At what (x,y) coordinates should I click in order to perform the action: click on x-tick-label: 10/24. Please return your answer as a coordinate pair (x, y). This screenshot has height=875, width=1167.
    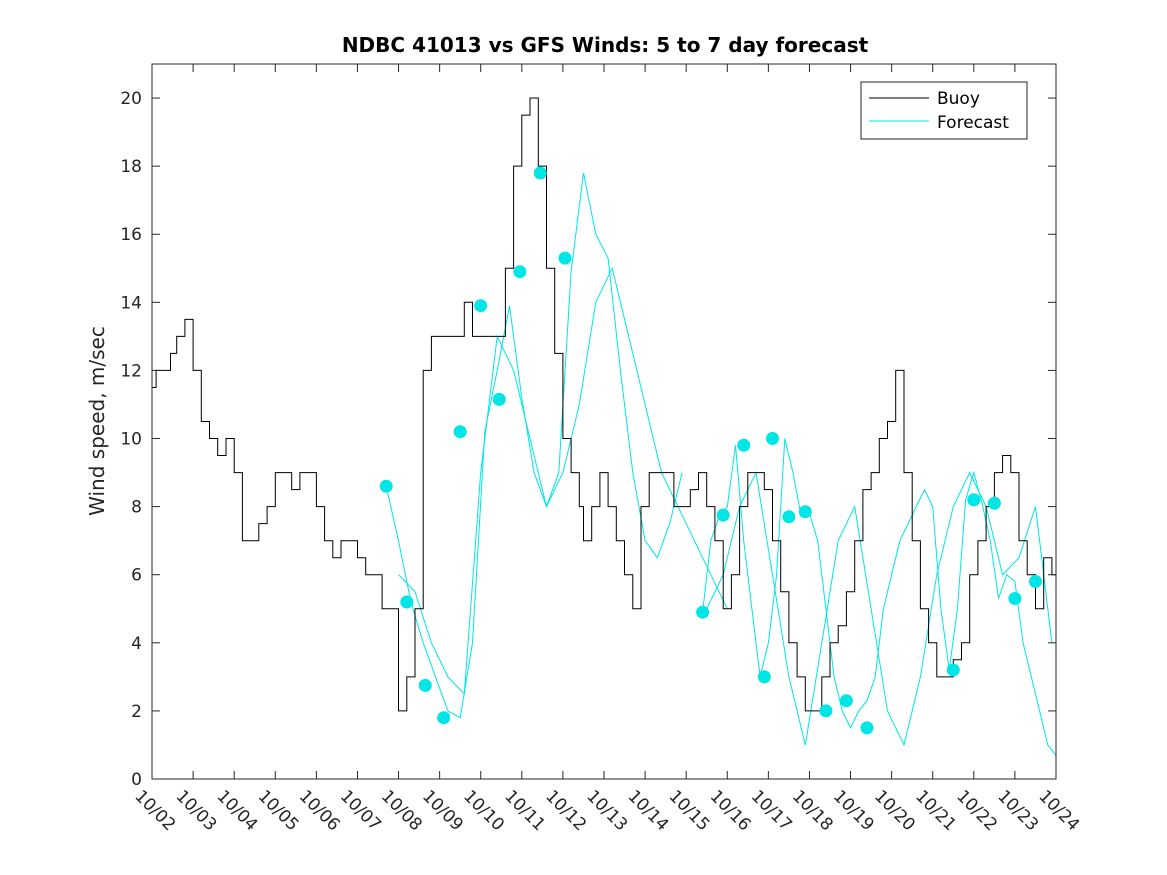
    Looking at the image, I should click on (1058, 810).